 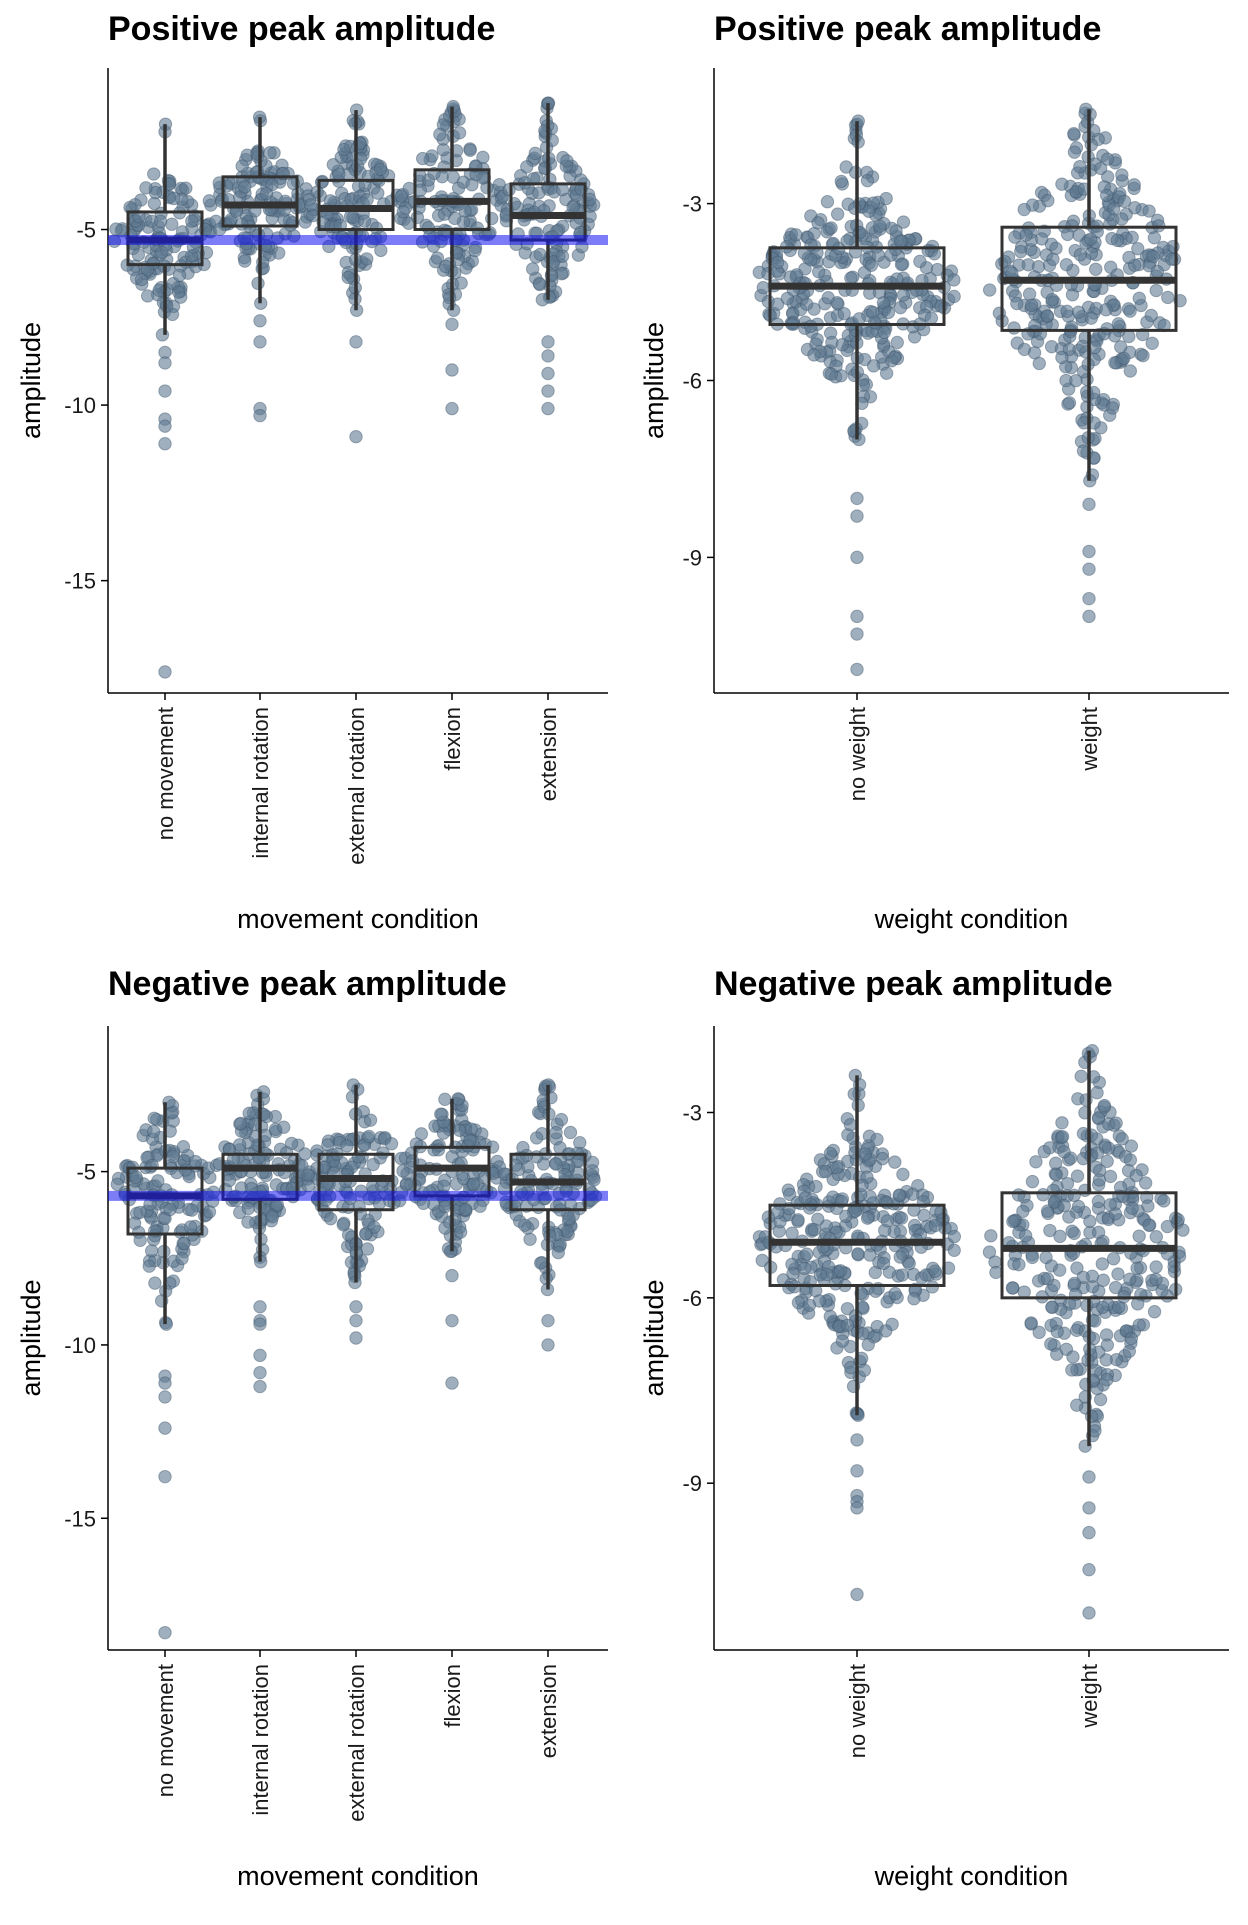 I want to click on x-tick-label: internal rotation, so click(x=260, y=783).